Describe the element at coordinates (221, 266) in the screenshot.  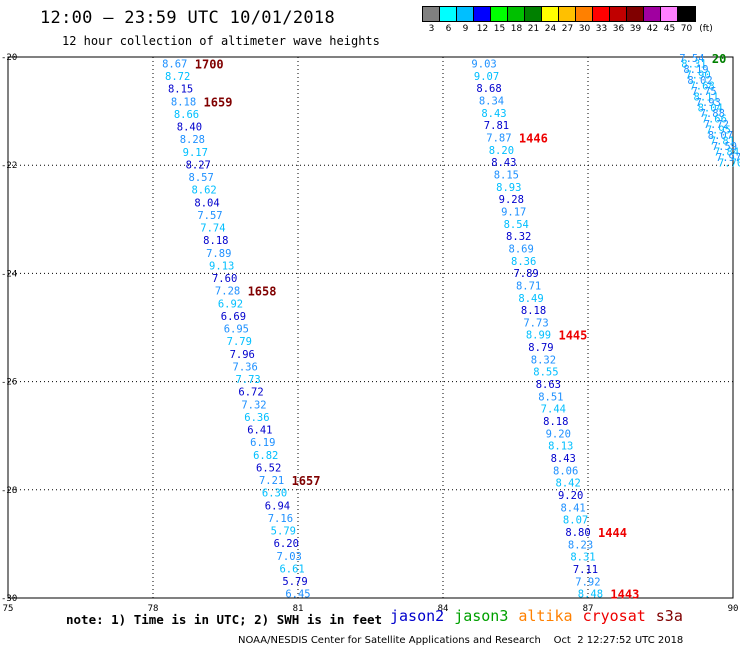
I see `wave-height-value: 9.13` at that location.